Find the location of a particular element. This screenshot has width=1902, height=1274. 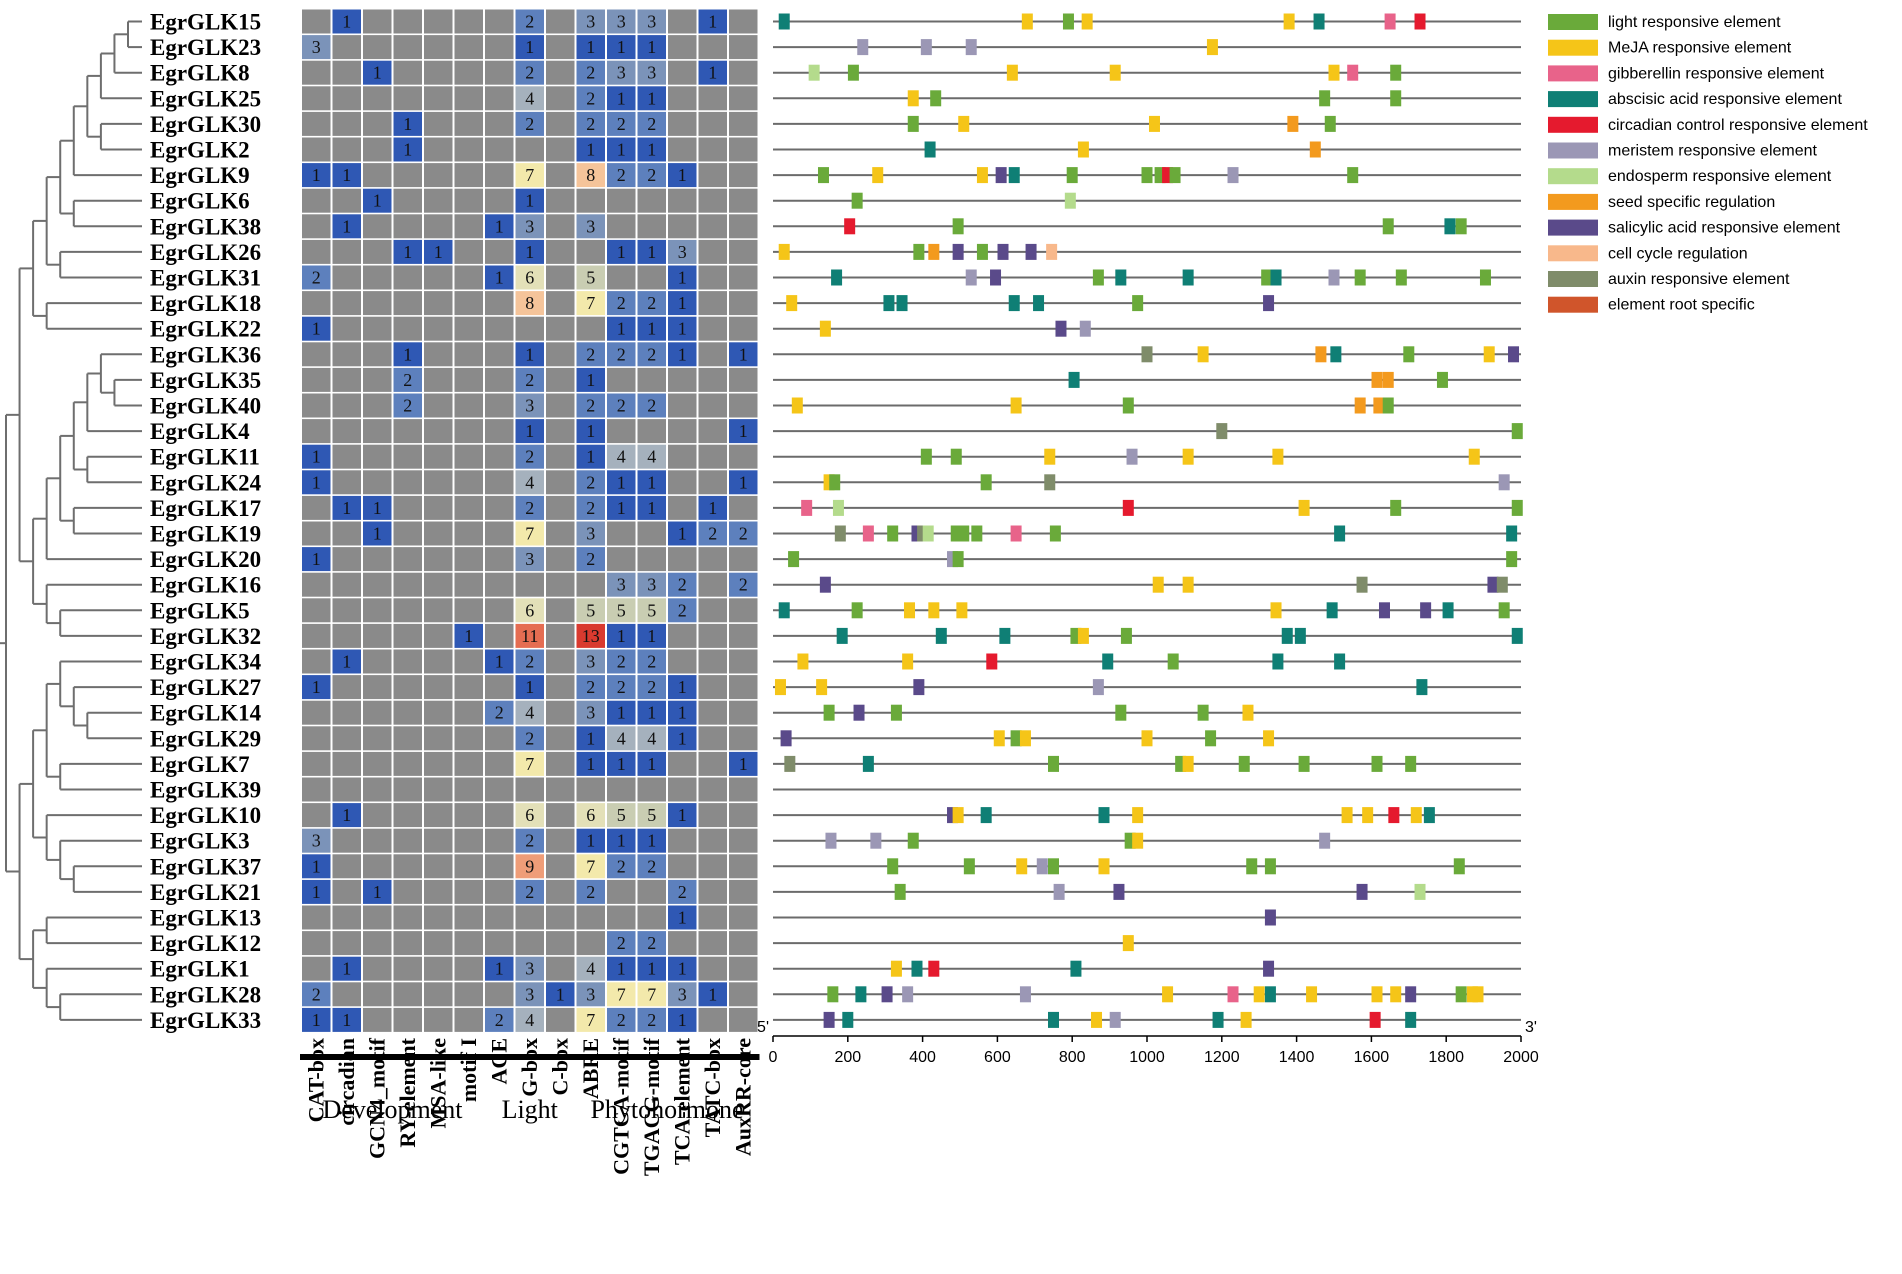

gene-label: EgrGLK15 is located at coordinates (205, 22).